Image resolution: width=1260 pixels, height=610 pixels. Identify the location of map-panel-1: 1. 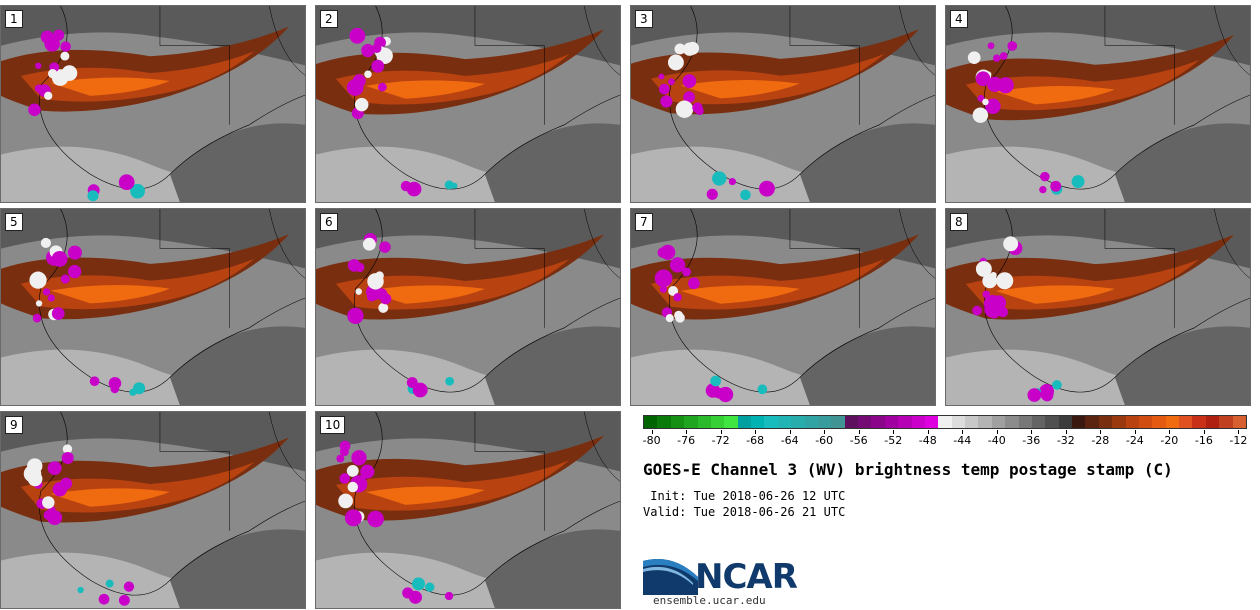
(153, 104).